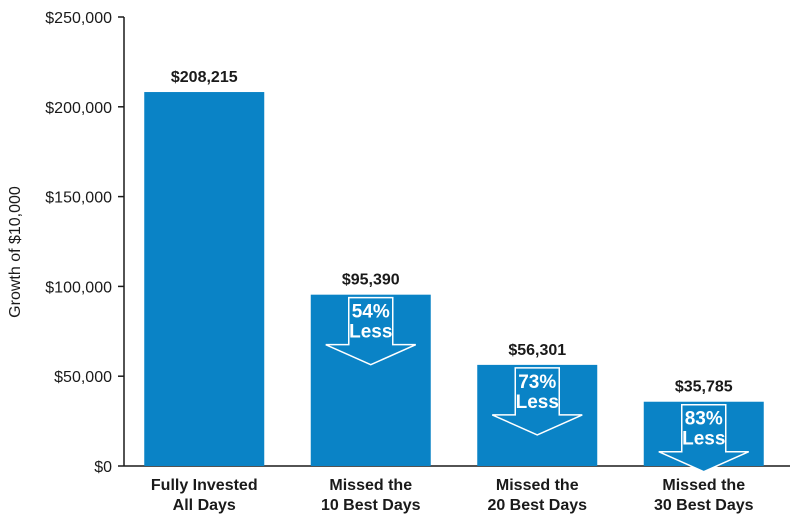 Image resolution: width=800 pixels, height=515 pixels. I want to click on y-tick-label: $200,000, so click(78, 108).